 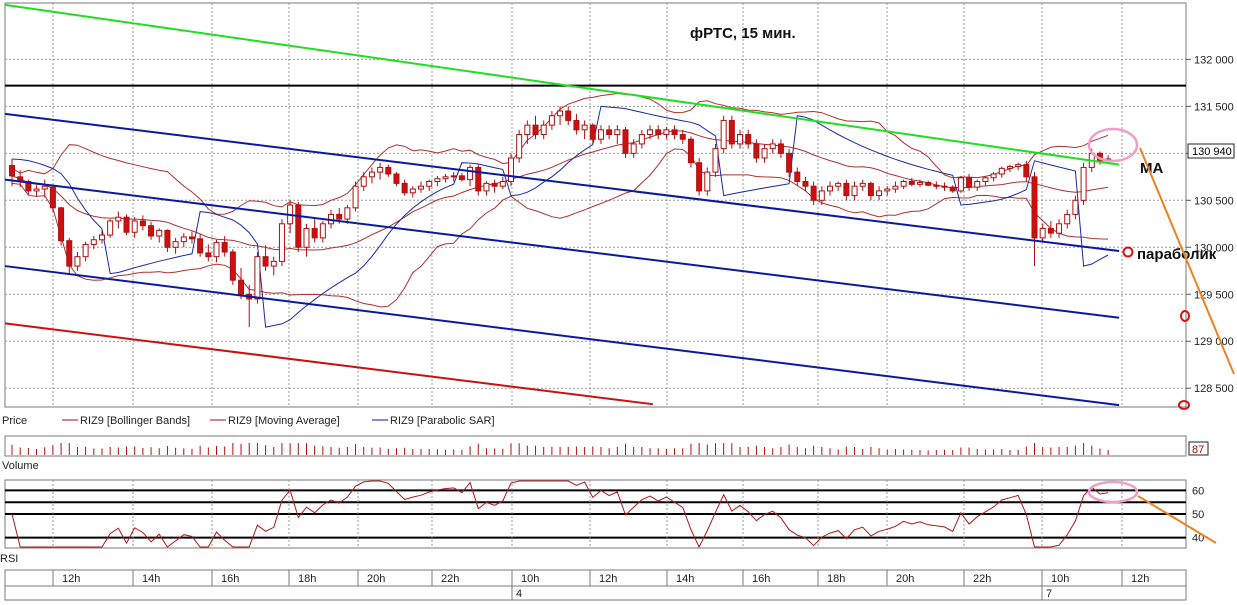 What do you see at coordinates (1198, 515) in the screenshot?
I see `rsi-level-label: 50` at bounding box center [1198, 515].